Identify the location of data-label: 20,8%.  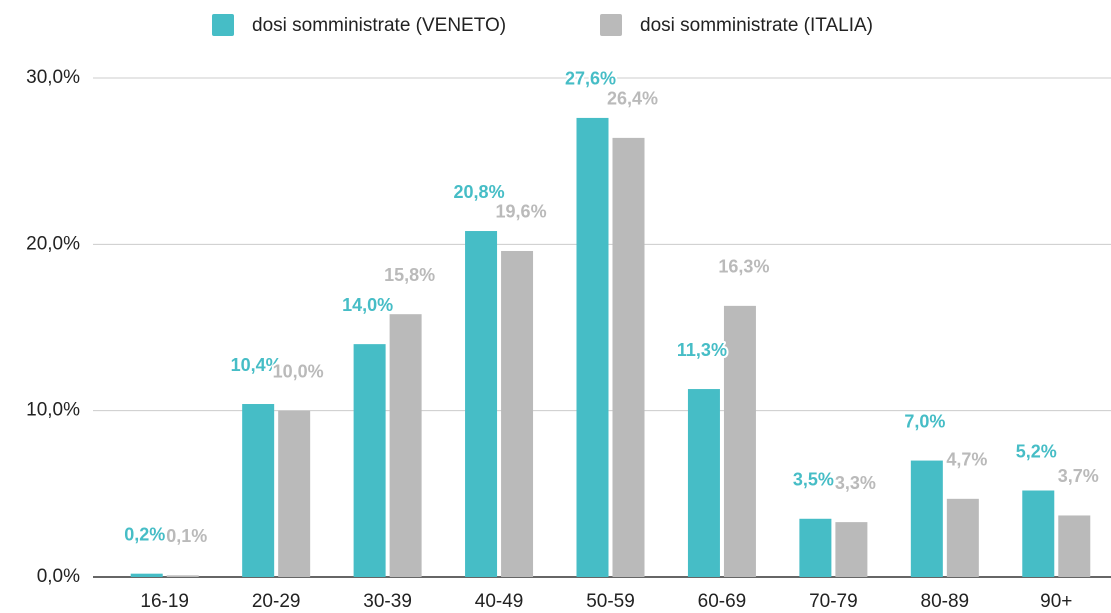
(479, 192).